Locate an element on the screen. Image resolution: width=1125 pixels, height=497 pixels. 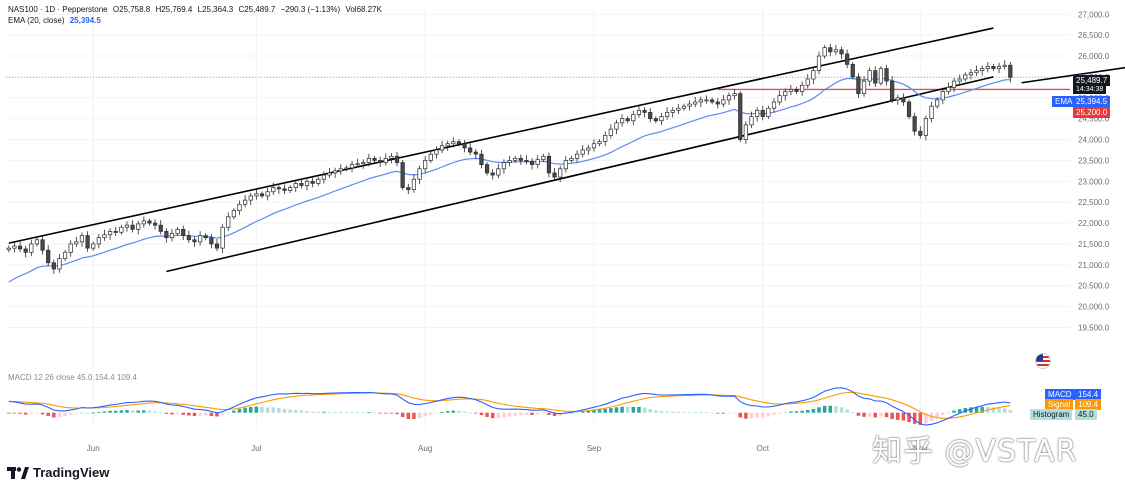
y-tick-label: 22,500.0 is located at coordinates (1094, 202).